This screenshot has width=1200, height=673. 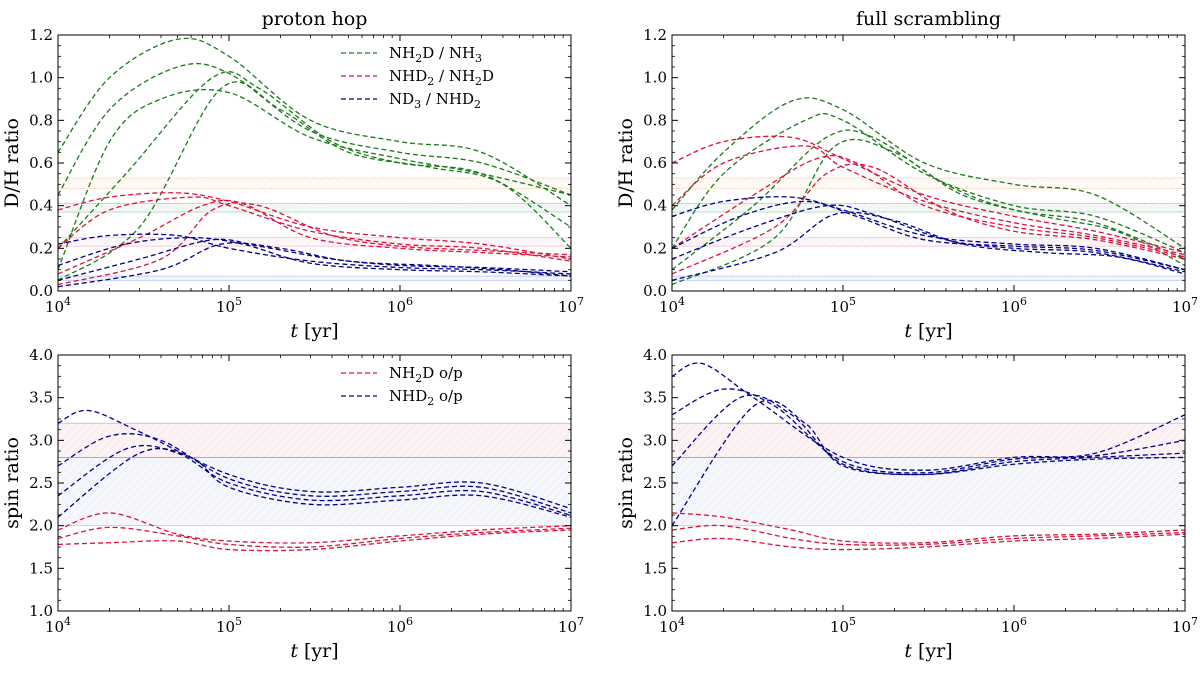 What do you see at coordinates (12, 163) in the screenshot?
I see `y-axis-label: D/H ratio` at bounding box center [12, 163].